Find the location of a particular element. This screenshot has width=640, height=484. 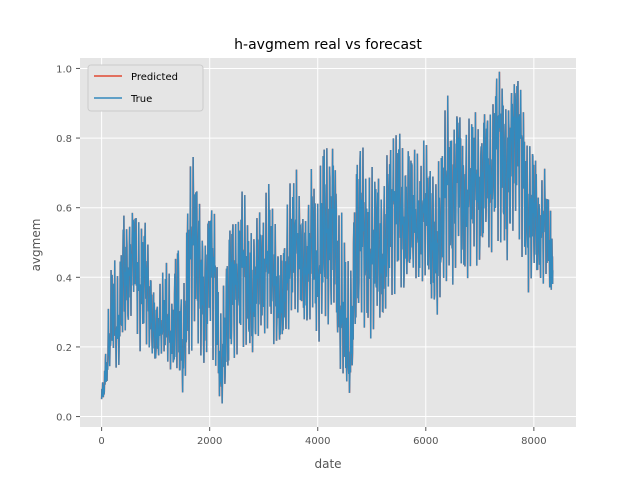

chart-title: h-avgmem real vs forecast is located at coordinates (328, 45).